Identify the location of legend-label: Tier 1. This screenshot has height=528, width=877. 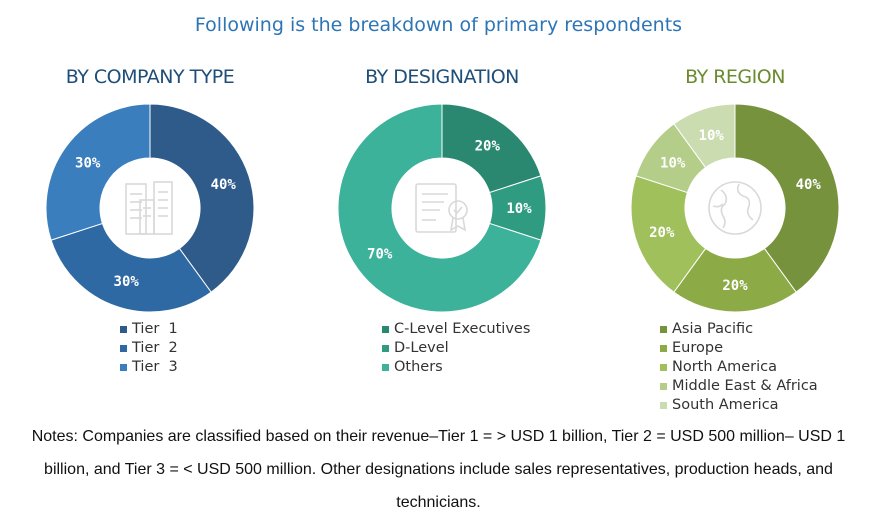
(155, 329).